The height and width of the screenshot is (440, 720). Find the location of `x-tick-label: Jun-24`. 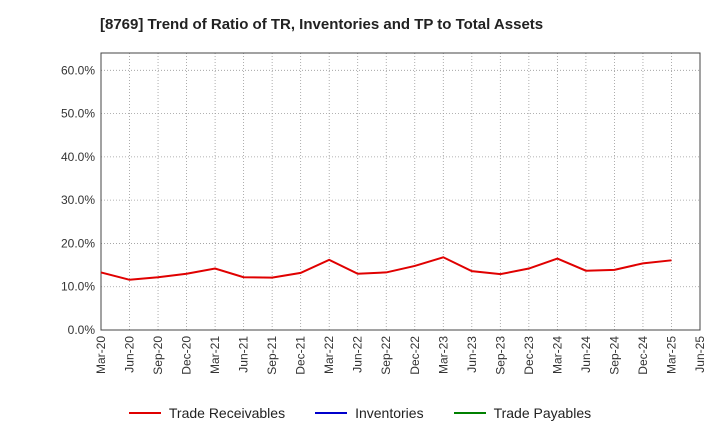

x-tick-label: Jun-24 is located at coordinates (586, 354).